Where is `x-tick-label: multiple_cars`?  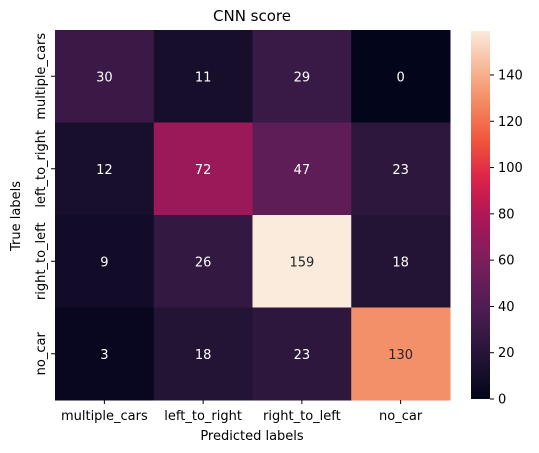 x-tick-label: multiple_cars is located at coordinates (104, 416).